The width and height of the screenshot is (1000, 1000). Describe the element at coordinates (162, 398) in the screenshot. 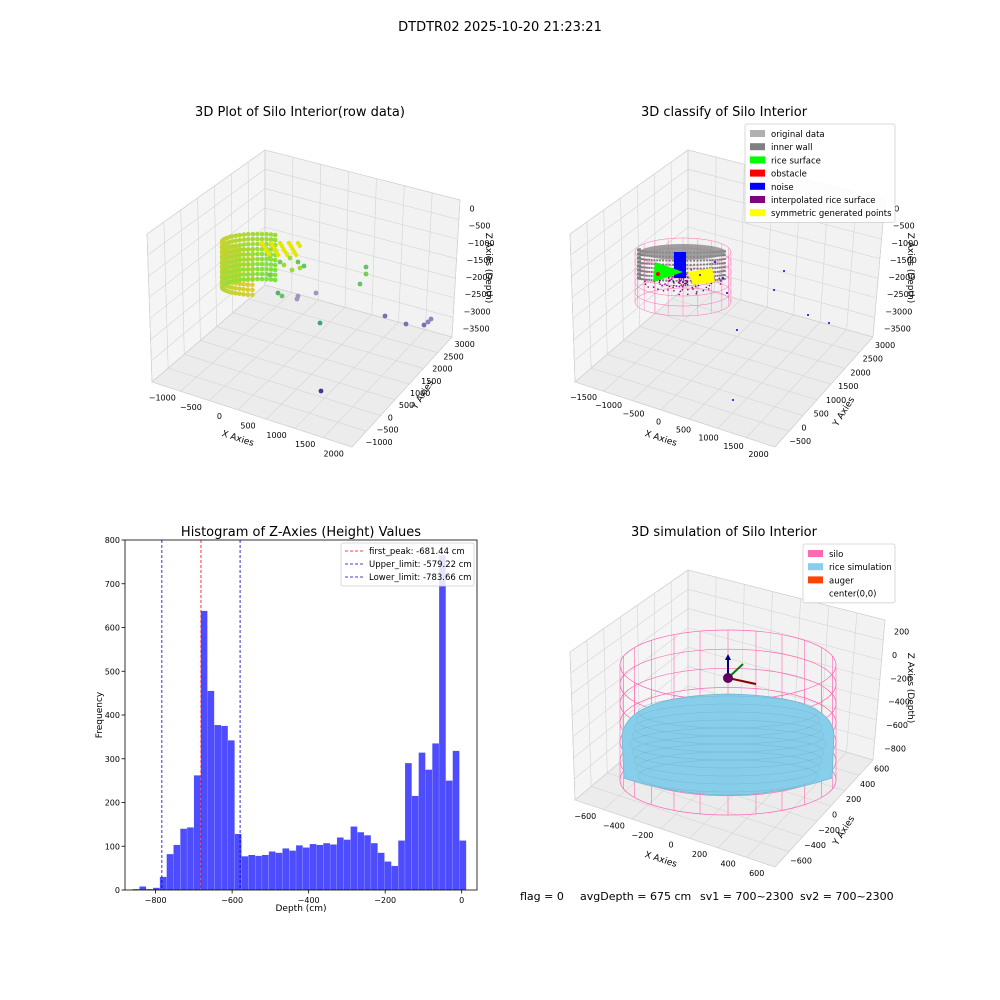

I see `x-tick-label: −1000` at that location.